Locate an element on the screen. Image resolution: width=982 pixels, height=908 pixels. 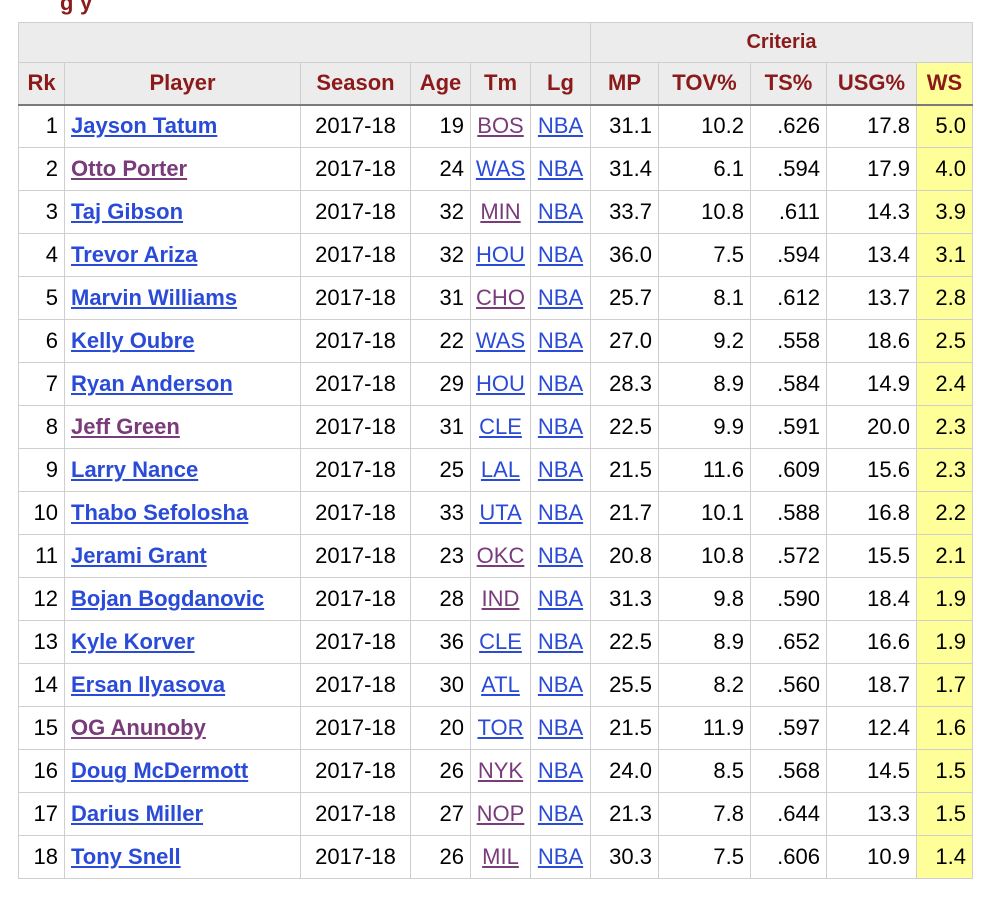
player-link: Trevor Ariza is located at coordinates (134, 254).